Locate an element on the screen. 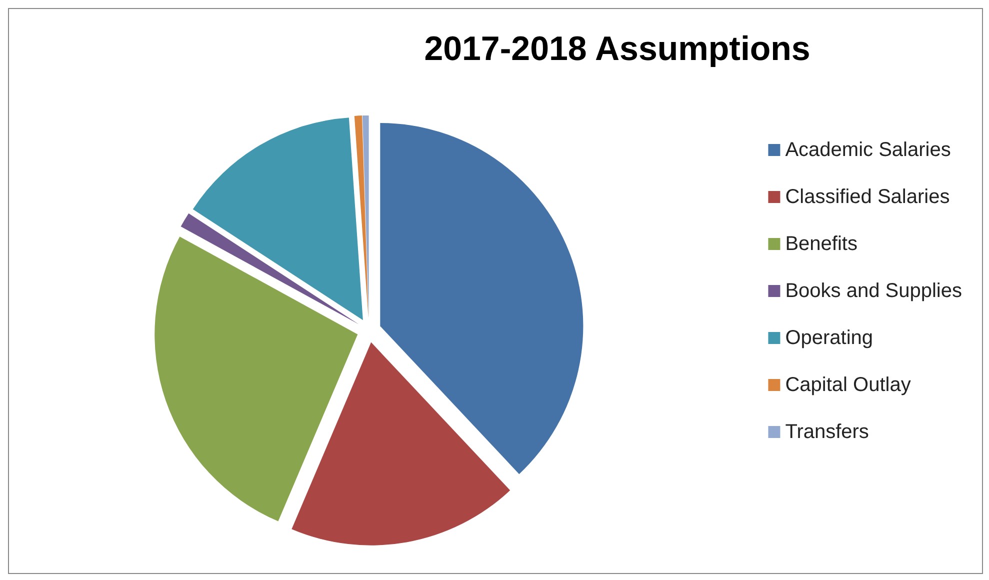 The height and width of the screenshot is (580, 989). legend-label: Capital Outlay is located at coordinates (848, 385).